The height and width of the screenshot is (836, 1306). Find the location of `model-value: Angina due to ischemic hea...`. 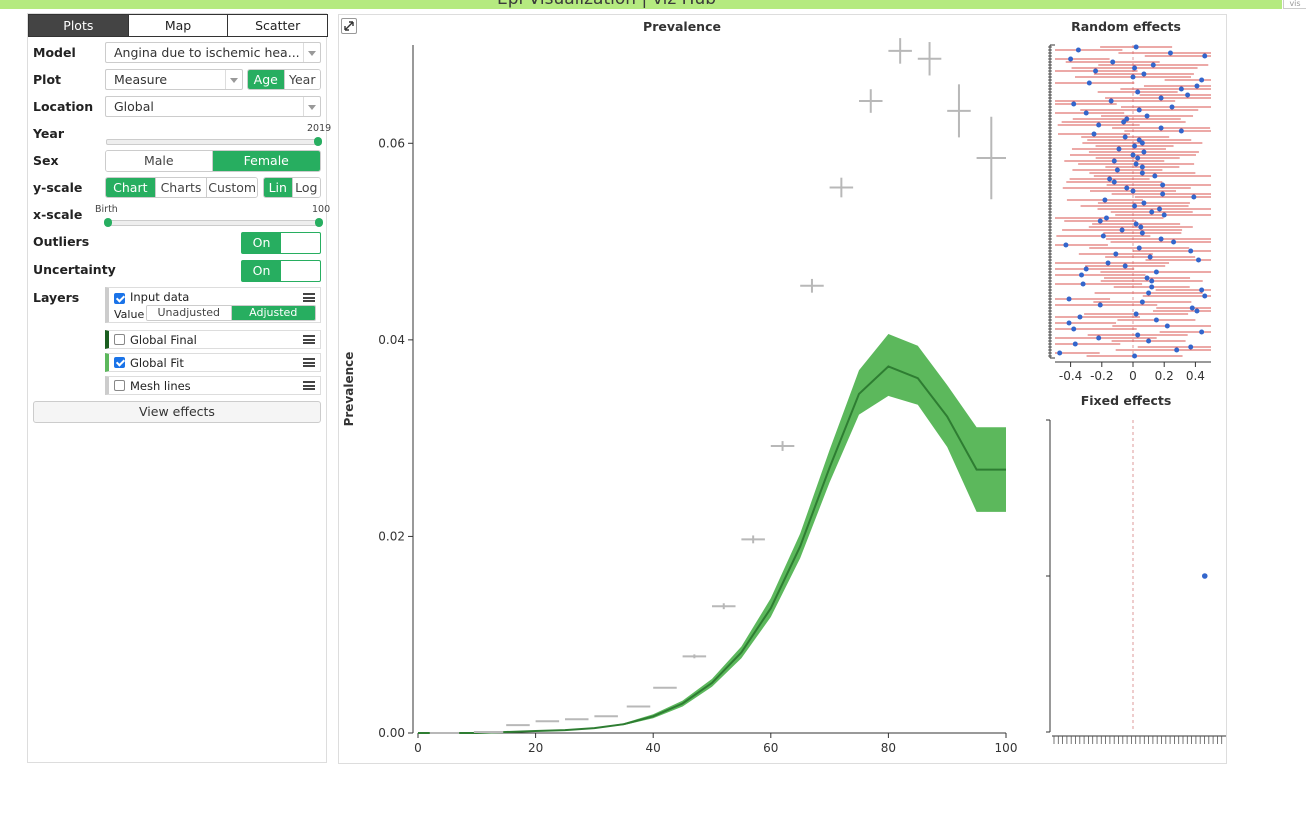

model-value: Angina due to ischemic hea... is located at coordinates (207, 52).